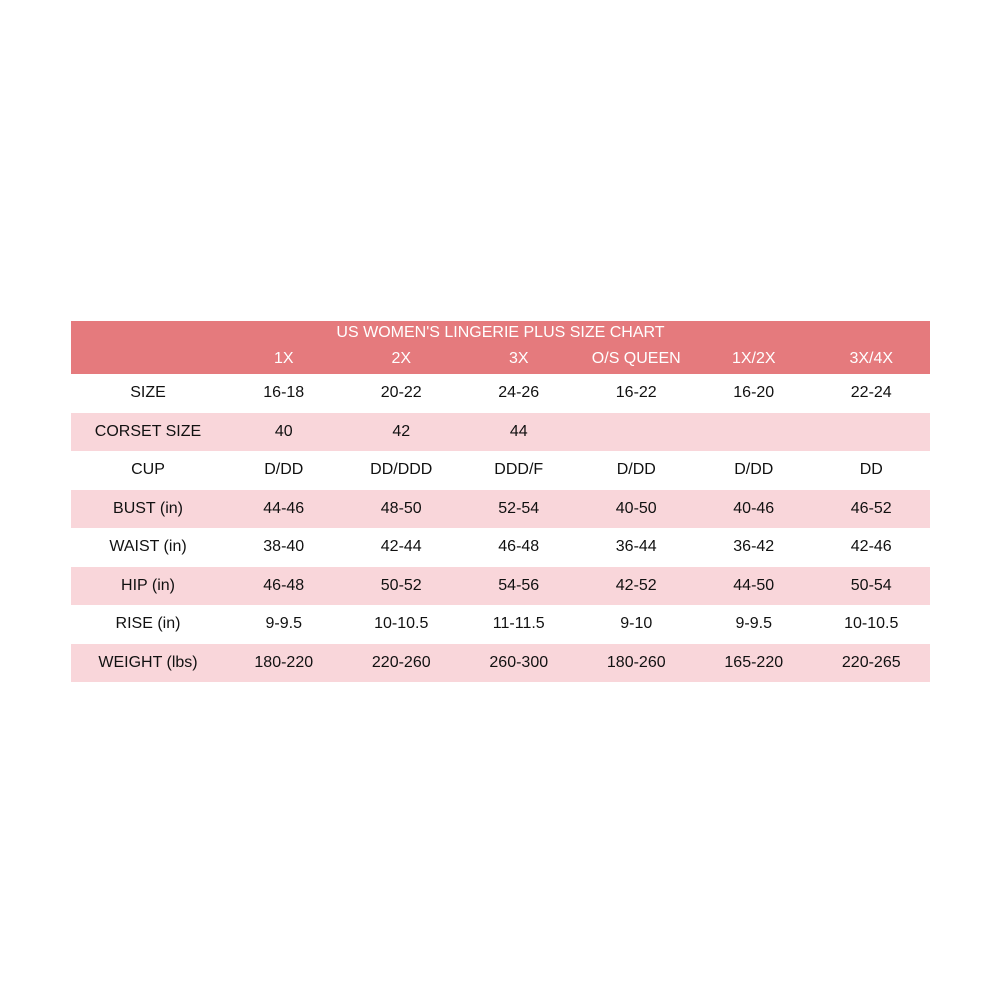  Describe the element at coordinates (753, 358) in the screenshot. I see `column-header: 1X/2X` at that location.